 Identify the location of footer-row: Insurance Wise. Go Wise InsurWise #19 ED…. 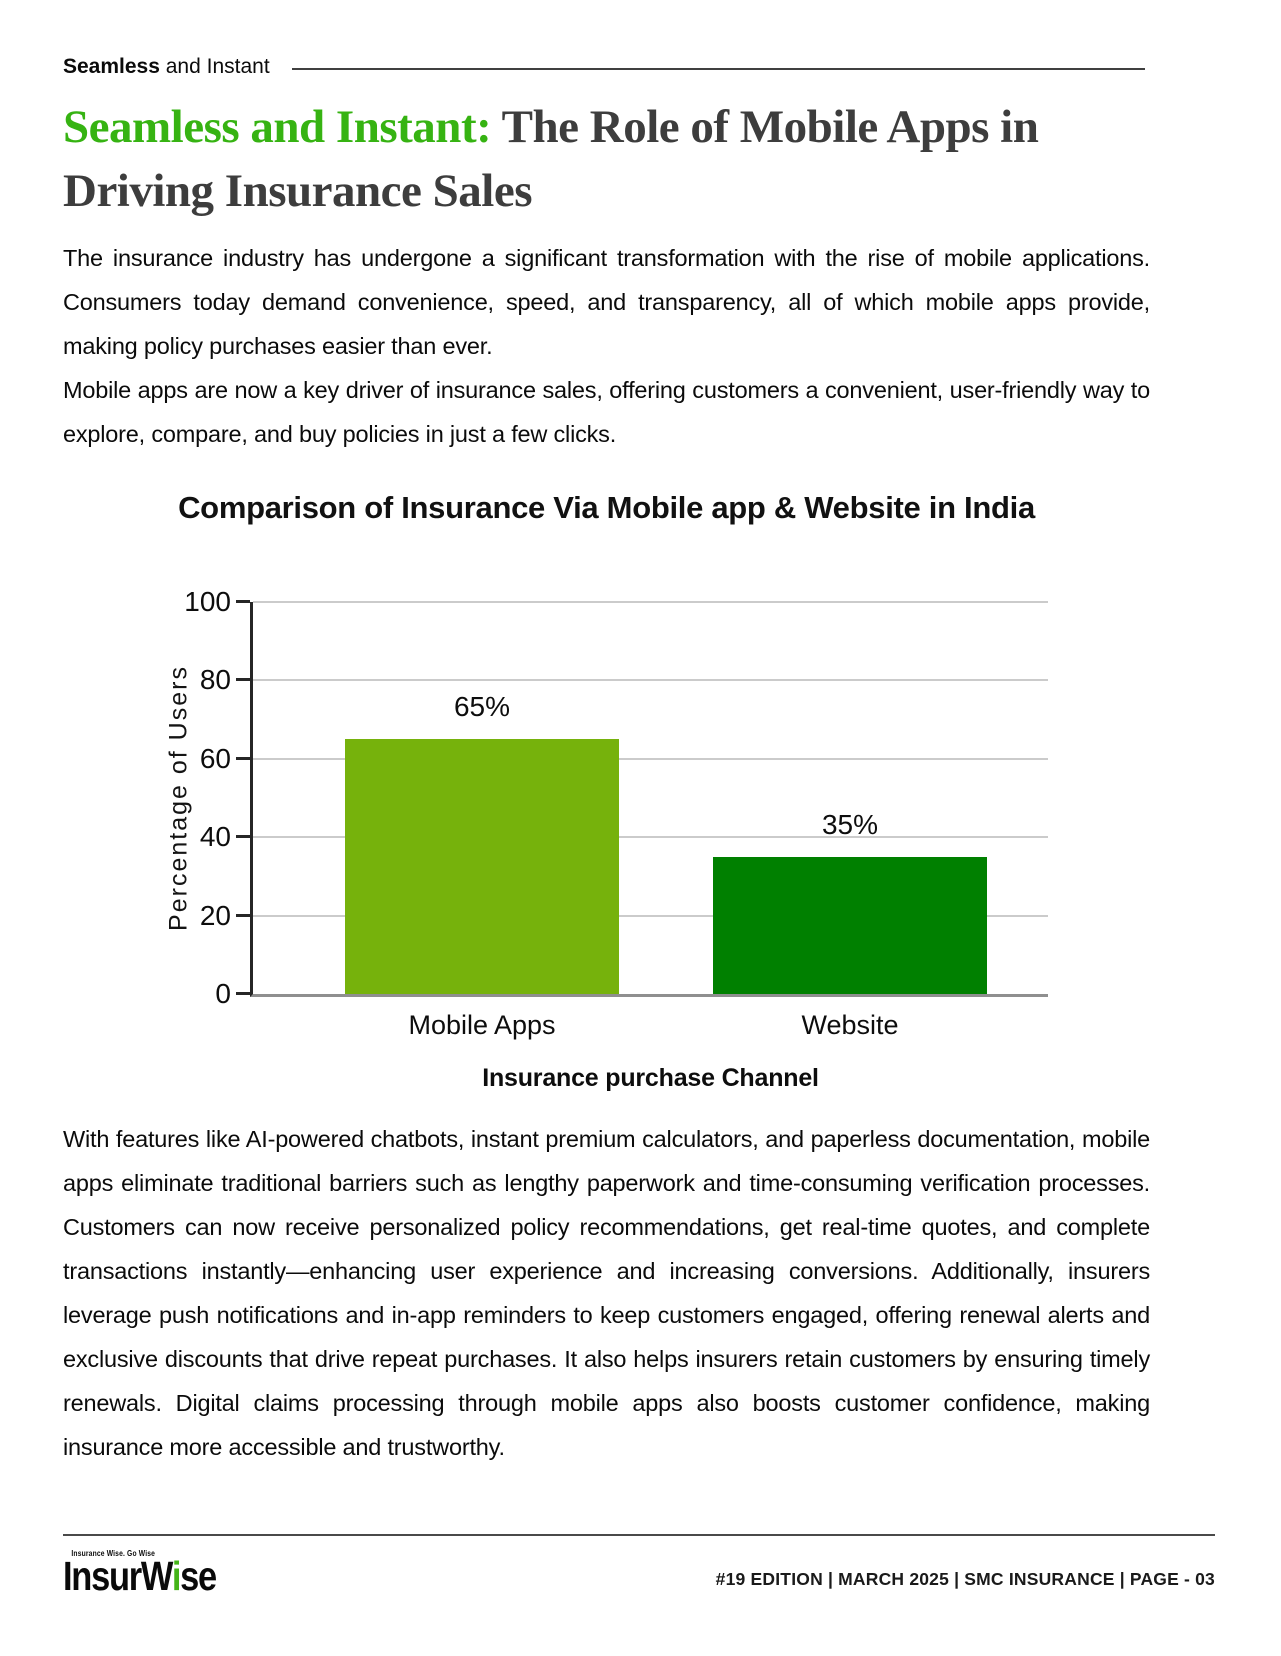
(639, 1573).